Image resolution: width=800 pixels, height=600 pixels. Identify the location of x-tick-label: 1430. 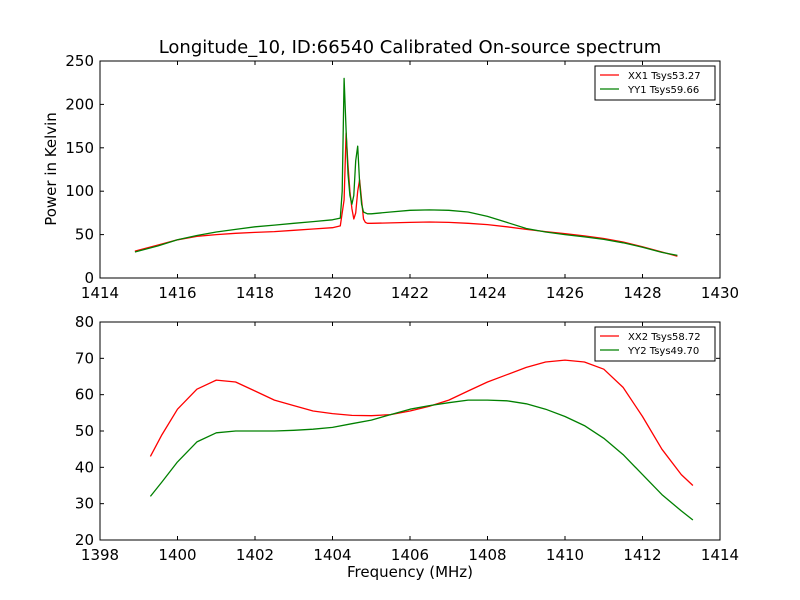
(720, 293).